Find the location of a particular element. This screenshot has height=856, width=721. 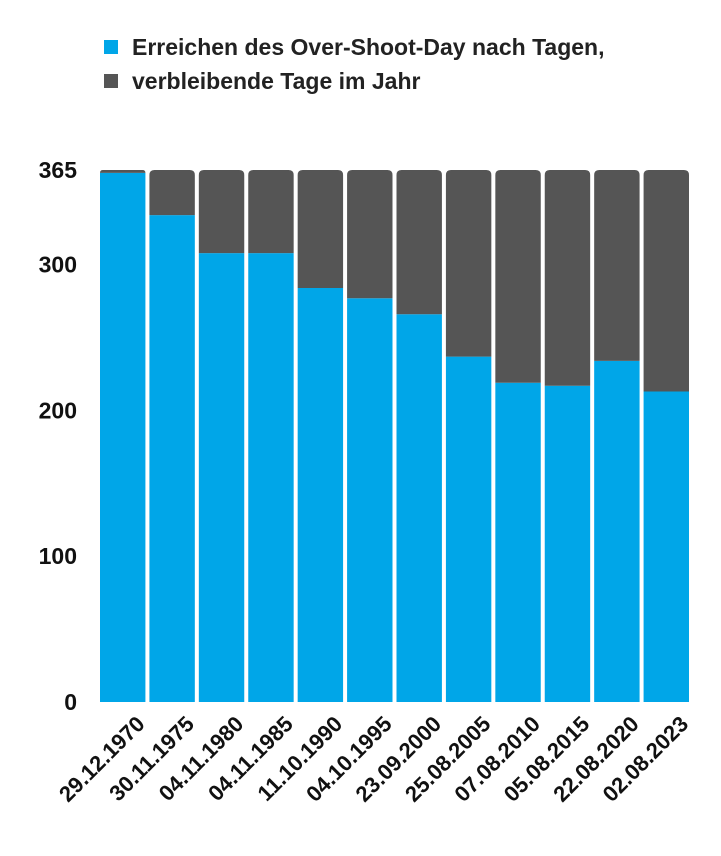

legend-item: Erreichen des Over-Shoot-Day nach Tagen, is located at coordinates (354, 47).